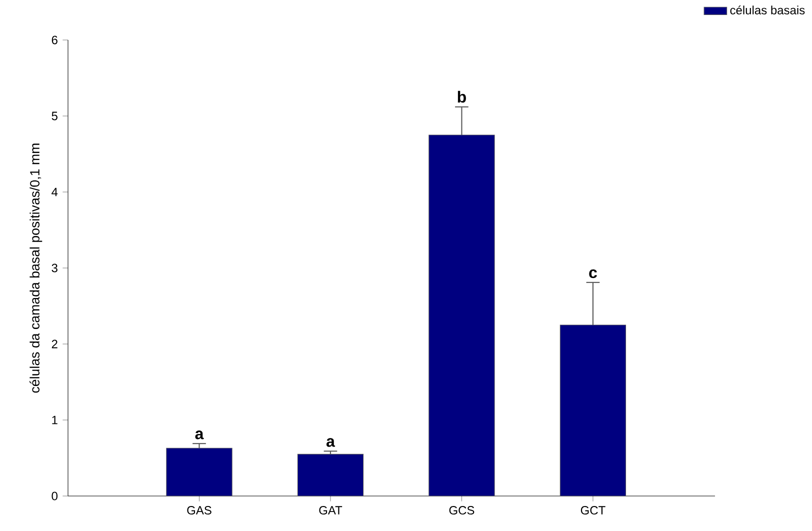 The image size is (812, 531). Describe the element at coordinates (767, 9) in the screenshot. I see `legend-label: células basais` at that location.